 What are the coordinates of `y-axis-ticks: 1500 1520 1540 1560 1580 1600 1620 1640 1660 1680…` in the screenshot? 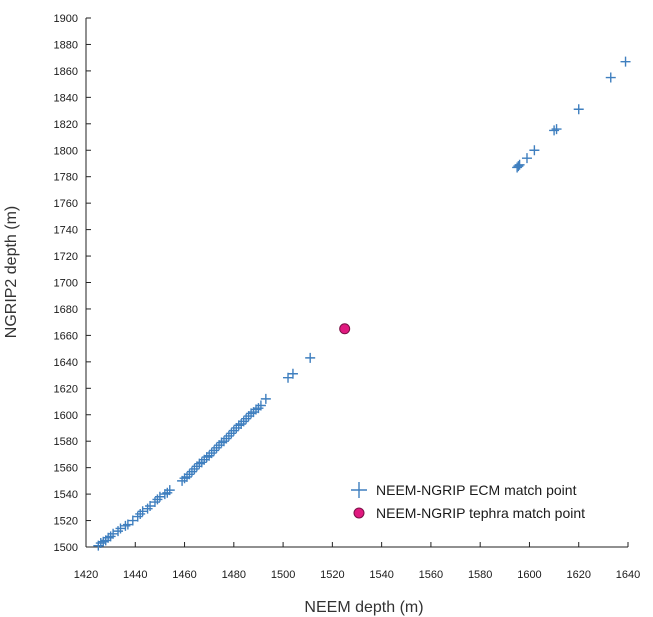 It's located at (72, 283).